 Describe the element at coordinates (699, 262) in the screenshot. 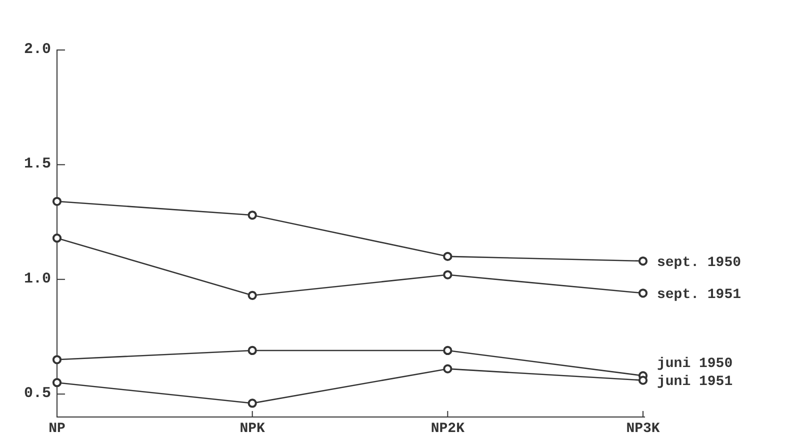

I see `series-label: sept. 1950` at that location.